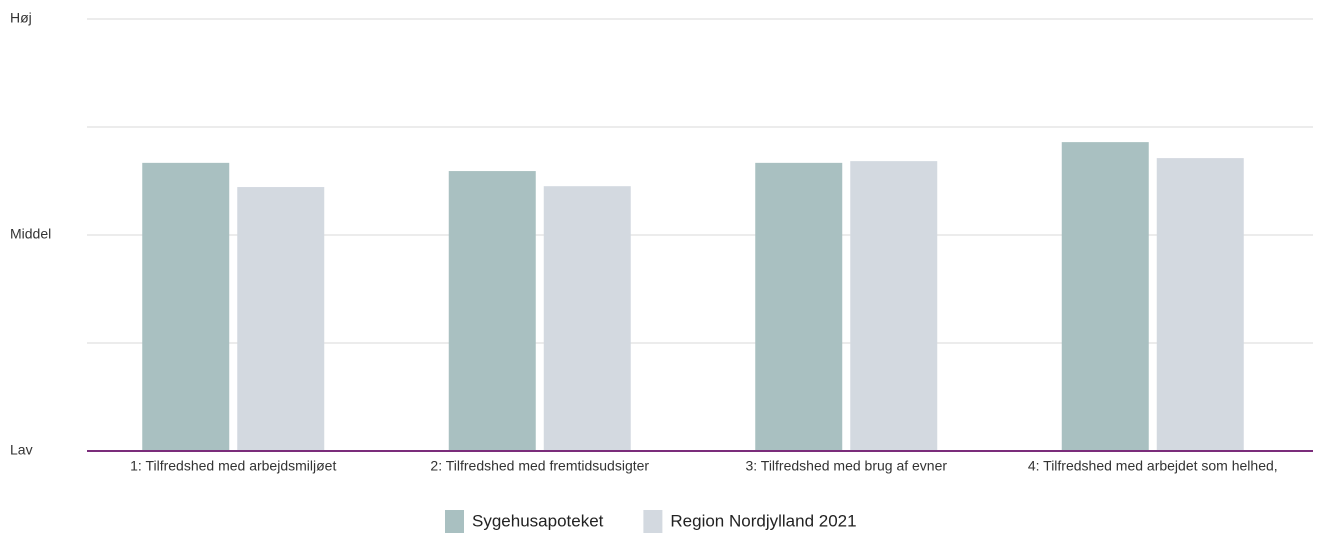 Image resolution: width=1317 pixels, height=533 pixels. Describe the element at coordinates (1153, 466) in the screenshot. I see `x-tick-label: 4: Tilfredshed med arbejdet som helhed,` at that location.